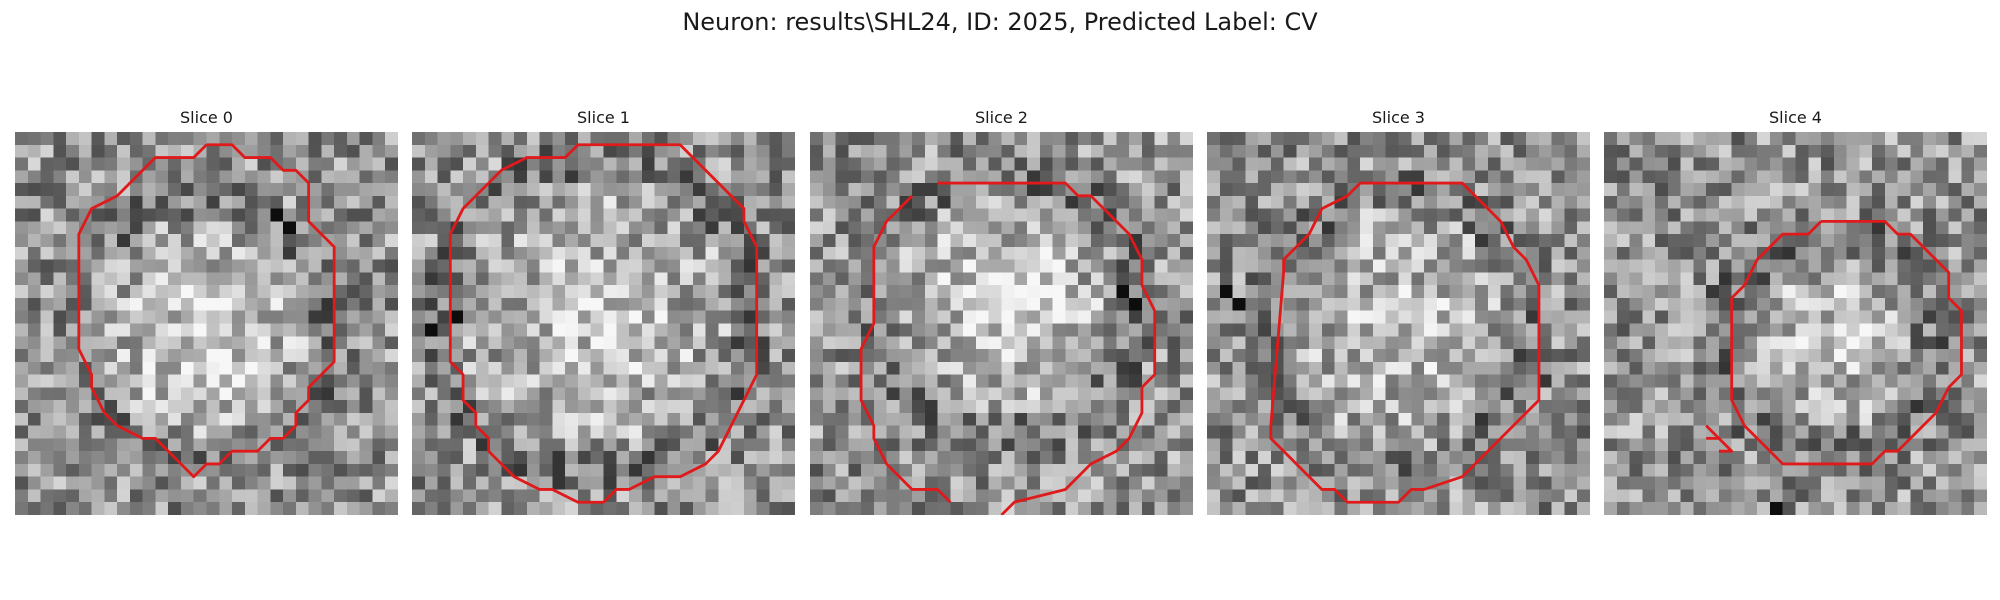  What do you see at coordinates (1795, 117) in the screenshot?
I see `slice-title: Slice 4` at bounding box center [1795, 117].